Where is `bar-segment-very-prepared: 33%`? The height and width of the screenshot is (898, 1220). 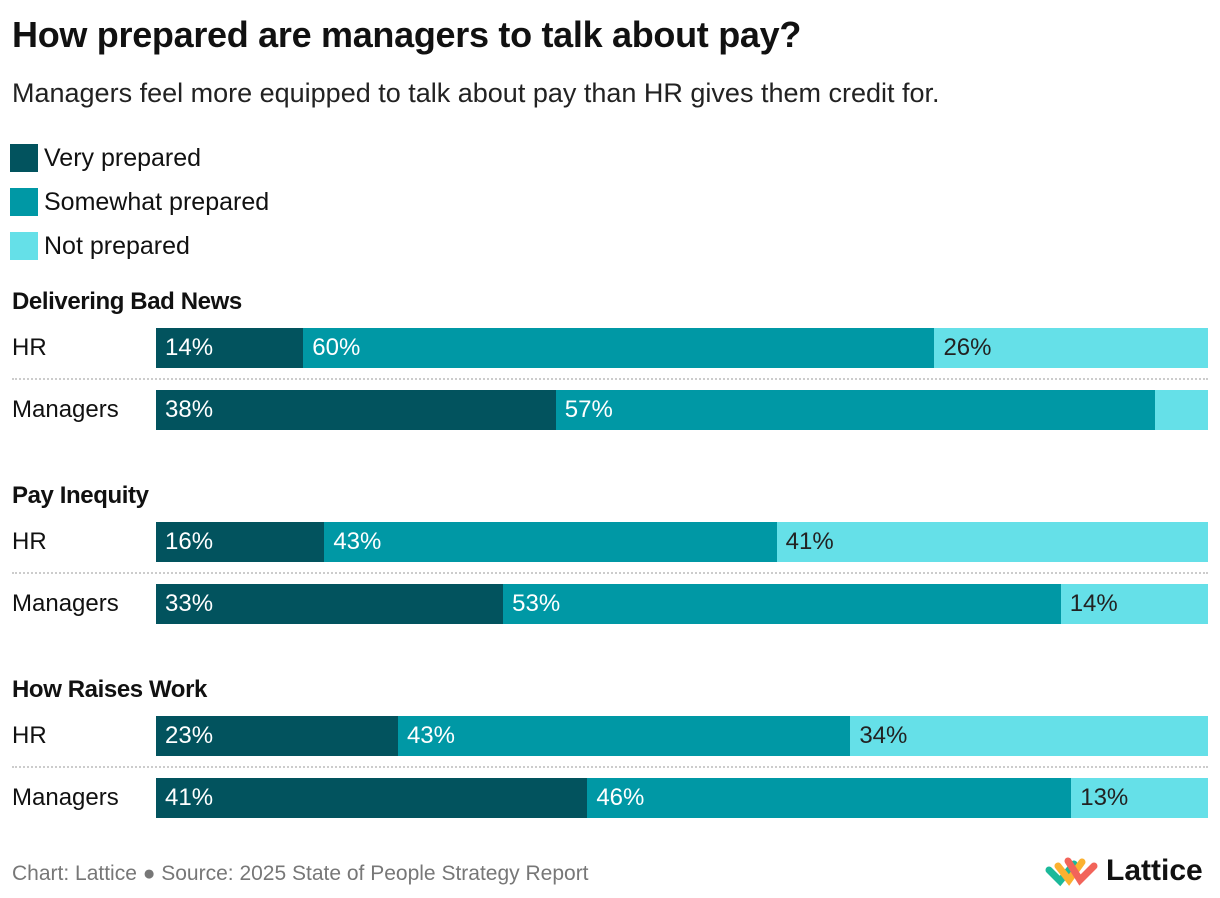
bar-segment-very-prepared: 33% is located at coordinates (330, 604).